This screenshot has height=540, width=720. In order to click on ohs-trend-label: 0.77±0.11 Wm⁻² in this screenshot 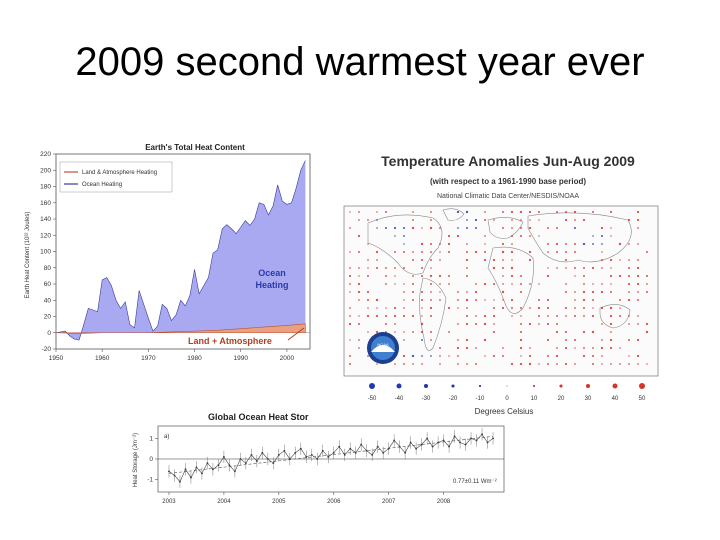, I will do `click(475, 482)`.